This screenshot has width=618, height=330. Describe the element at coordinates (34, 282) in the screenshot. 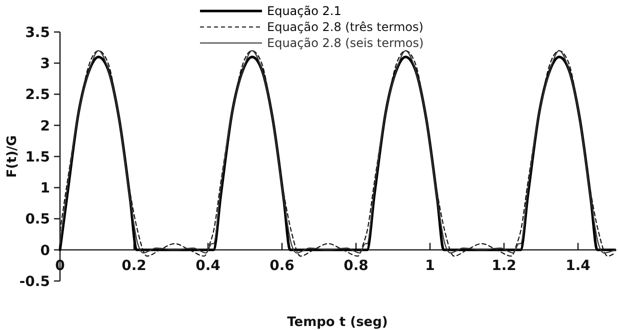

I see `y-tick-label: -0.5` at that location.